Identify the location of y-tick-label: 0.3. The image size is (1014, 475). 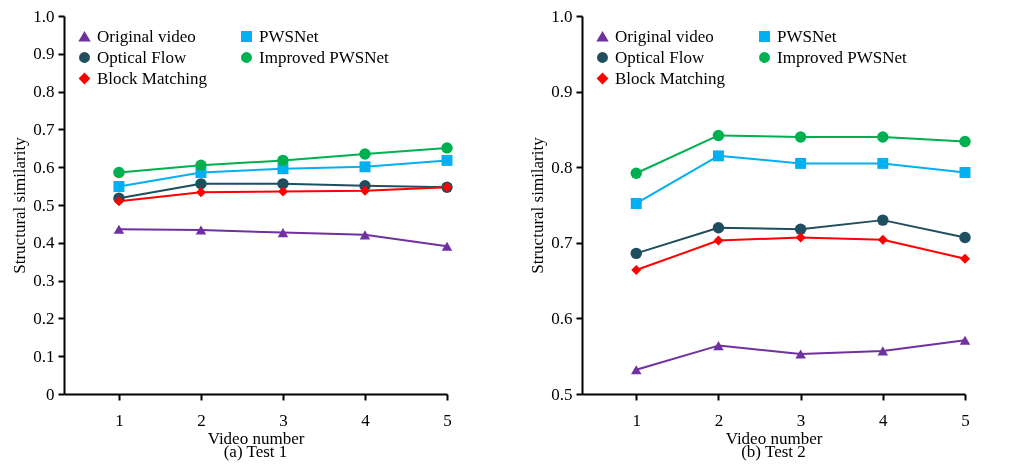
(44, 281).